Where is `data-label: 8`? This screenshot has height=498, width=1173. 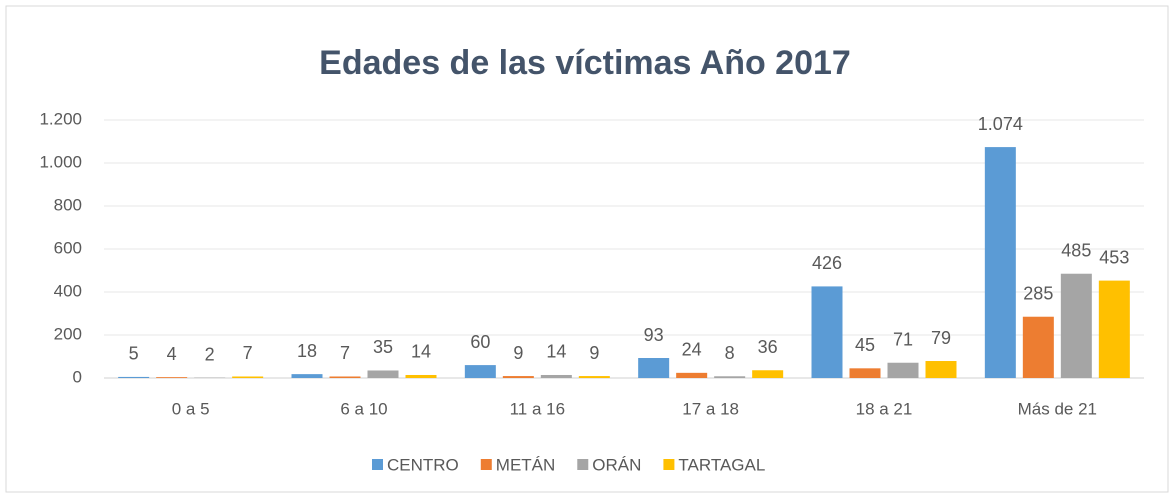
data-label: 8 is located at coordinates (730, 353).